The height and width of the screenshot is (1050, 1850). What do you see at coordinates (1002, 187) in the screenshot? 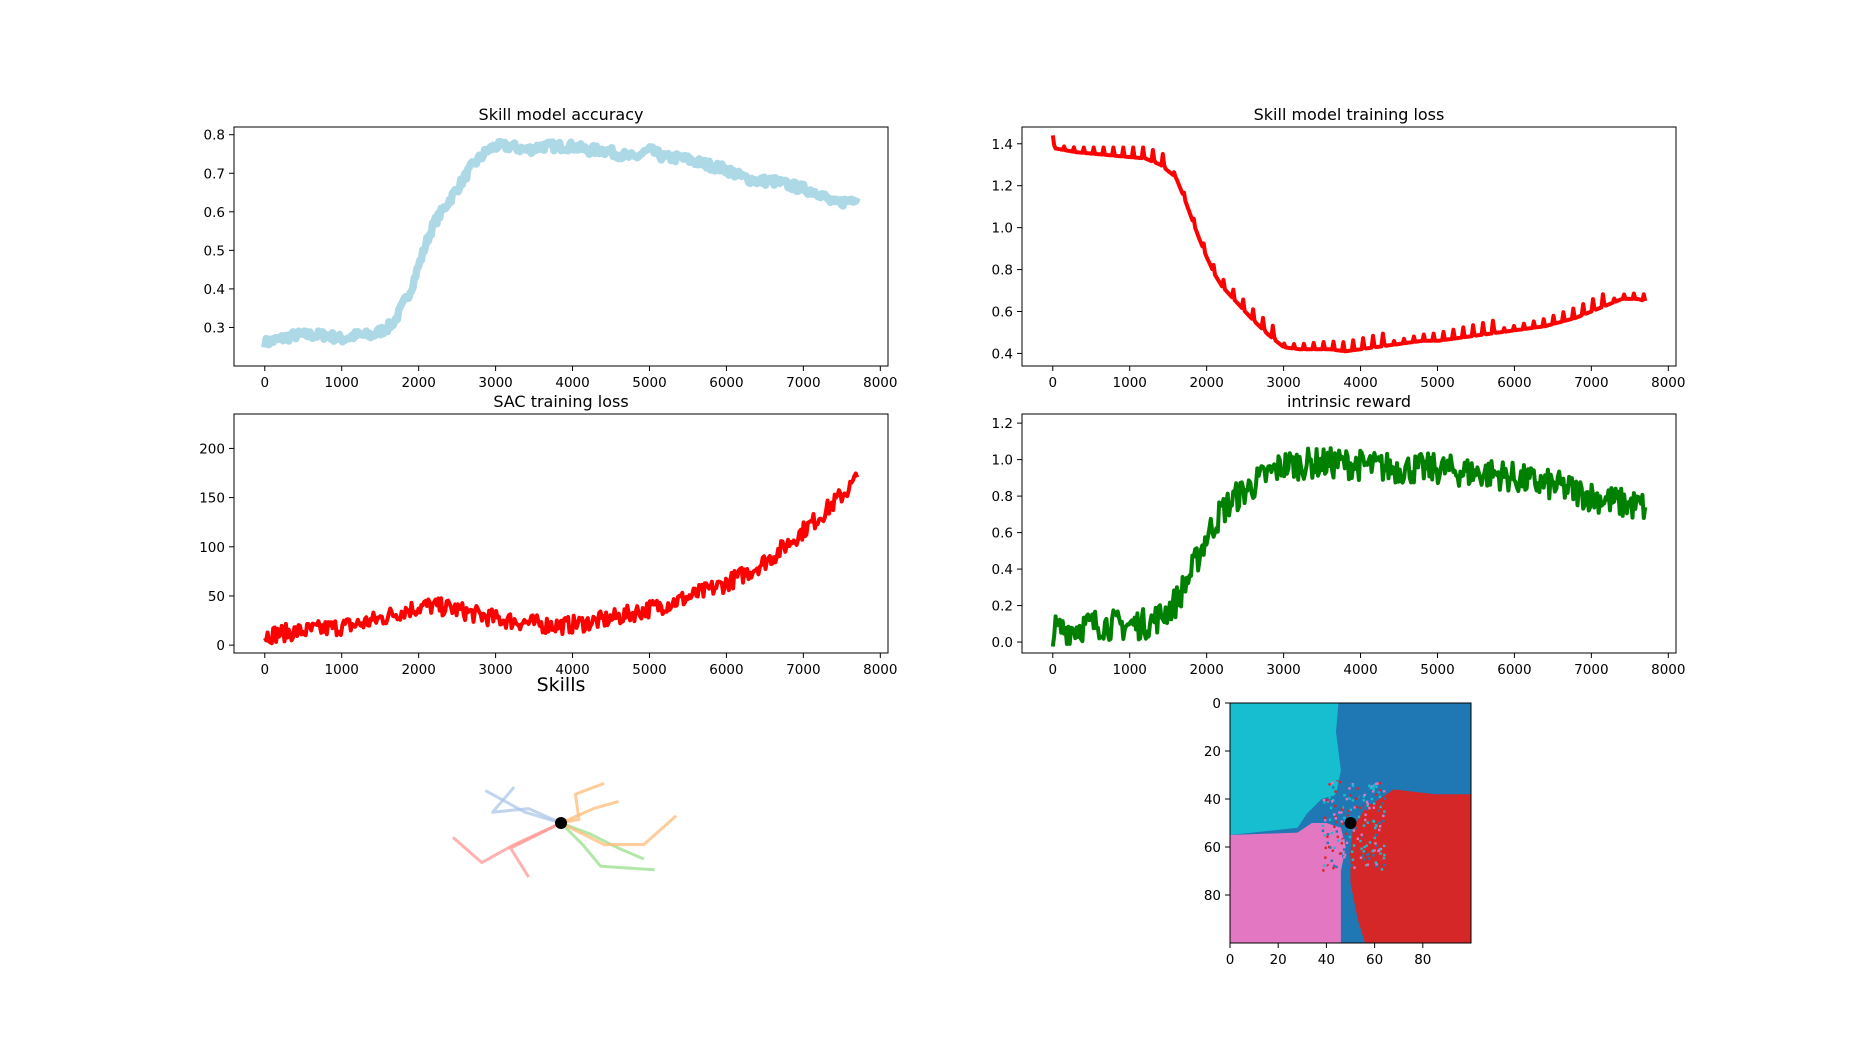
I see `y-tick-label: 1.2` at bounding box center [1002, 187].